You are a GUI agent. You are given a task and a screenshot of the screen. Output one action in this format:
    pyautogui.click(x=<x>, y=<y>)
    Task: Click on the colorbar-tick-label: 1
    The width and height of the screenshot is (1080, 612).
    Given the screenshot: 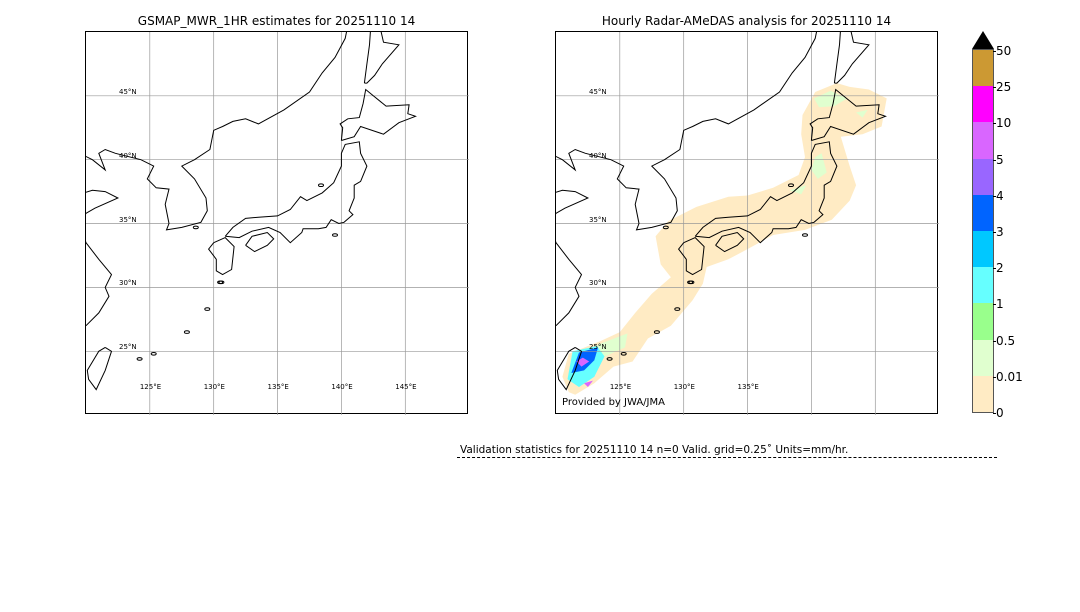 What is the action you would take?
    pyautogui.click(x=998, y=304)
    